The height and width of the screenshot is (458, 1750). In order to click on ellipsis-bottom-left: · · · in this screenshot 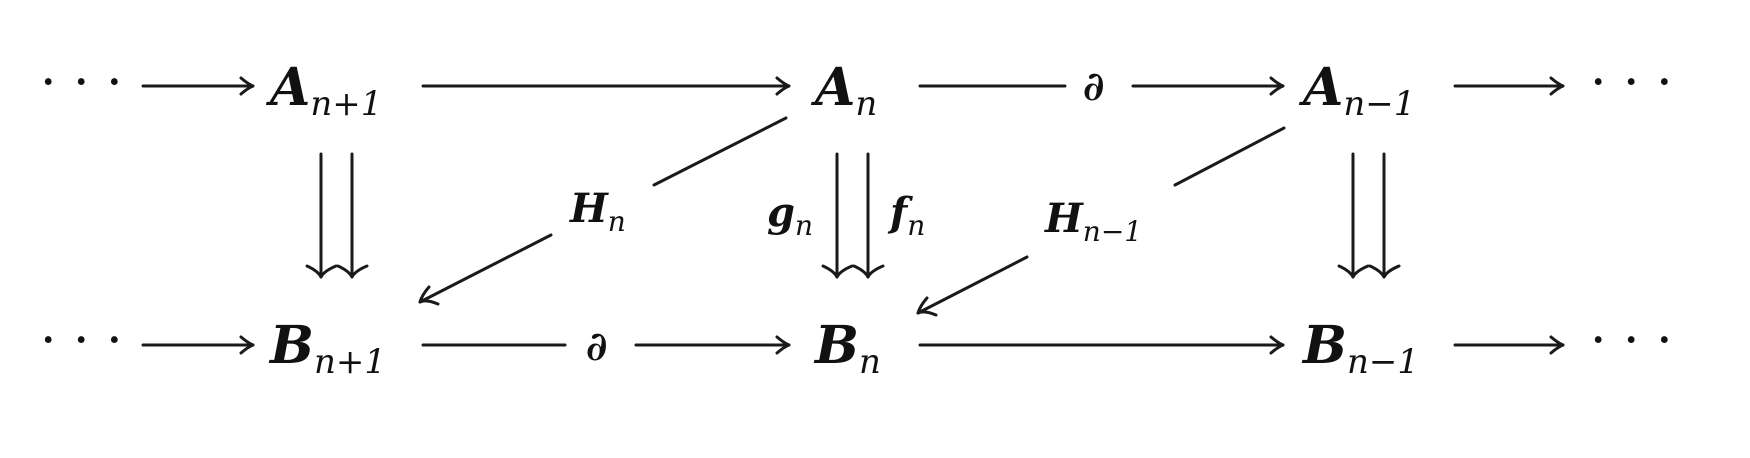, I will do `click(81, 341)`.